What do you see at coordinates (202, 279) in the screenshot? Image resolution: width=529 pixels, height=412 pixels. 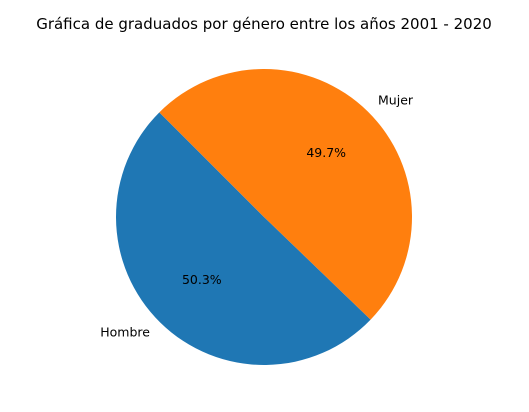 I see `slice-percent-hombre: 50.3%` at bounding box center [202, 279].